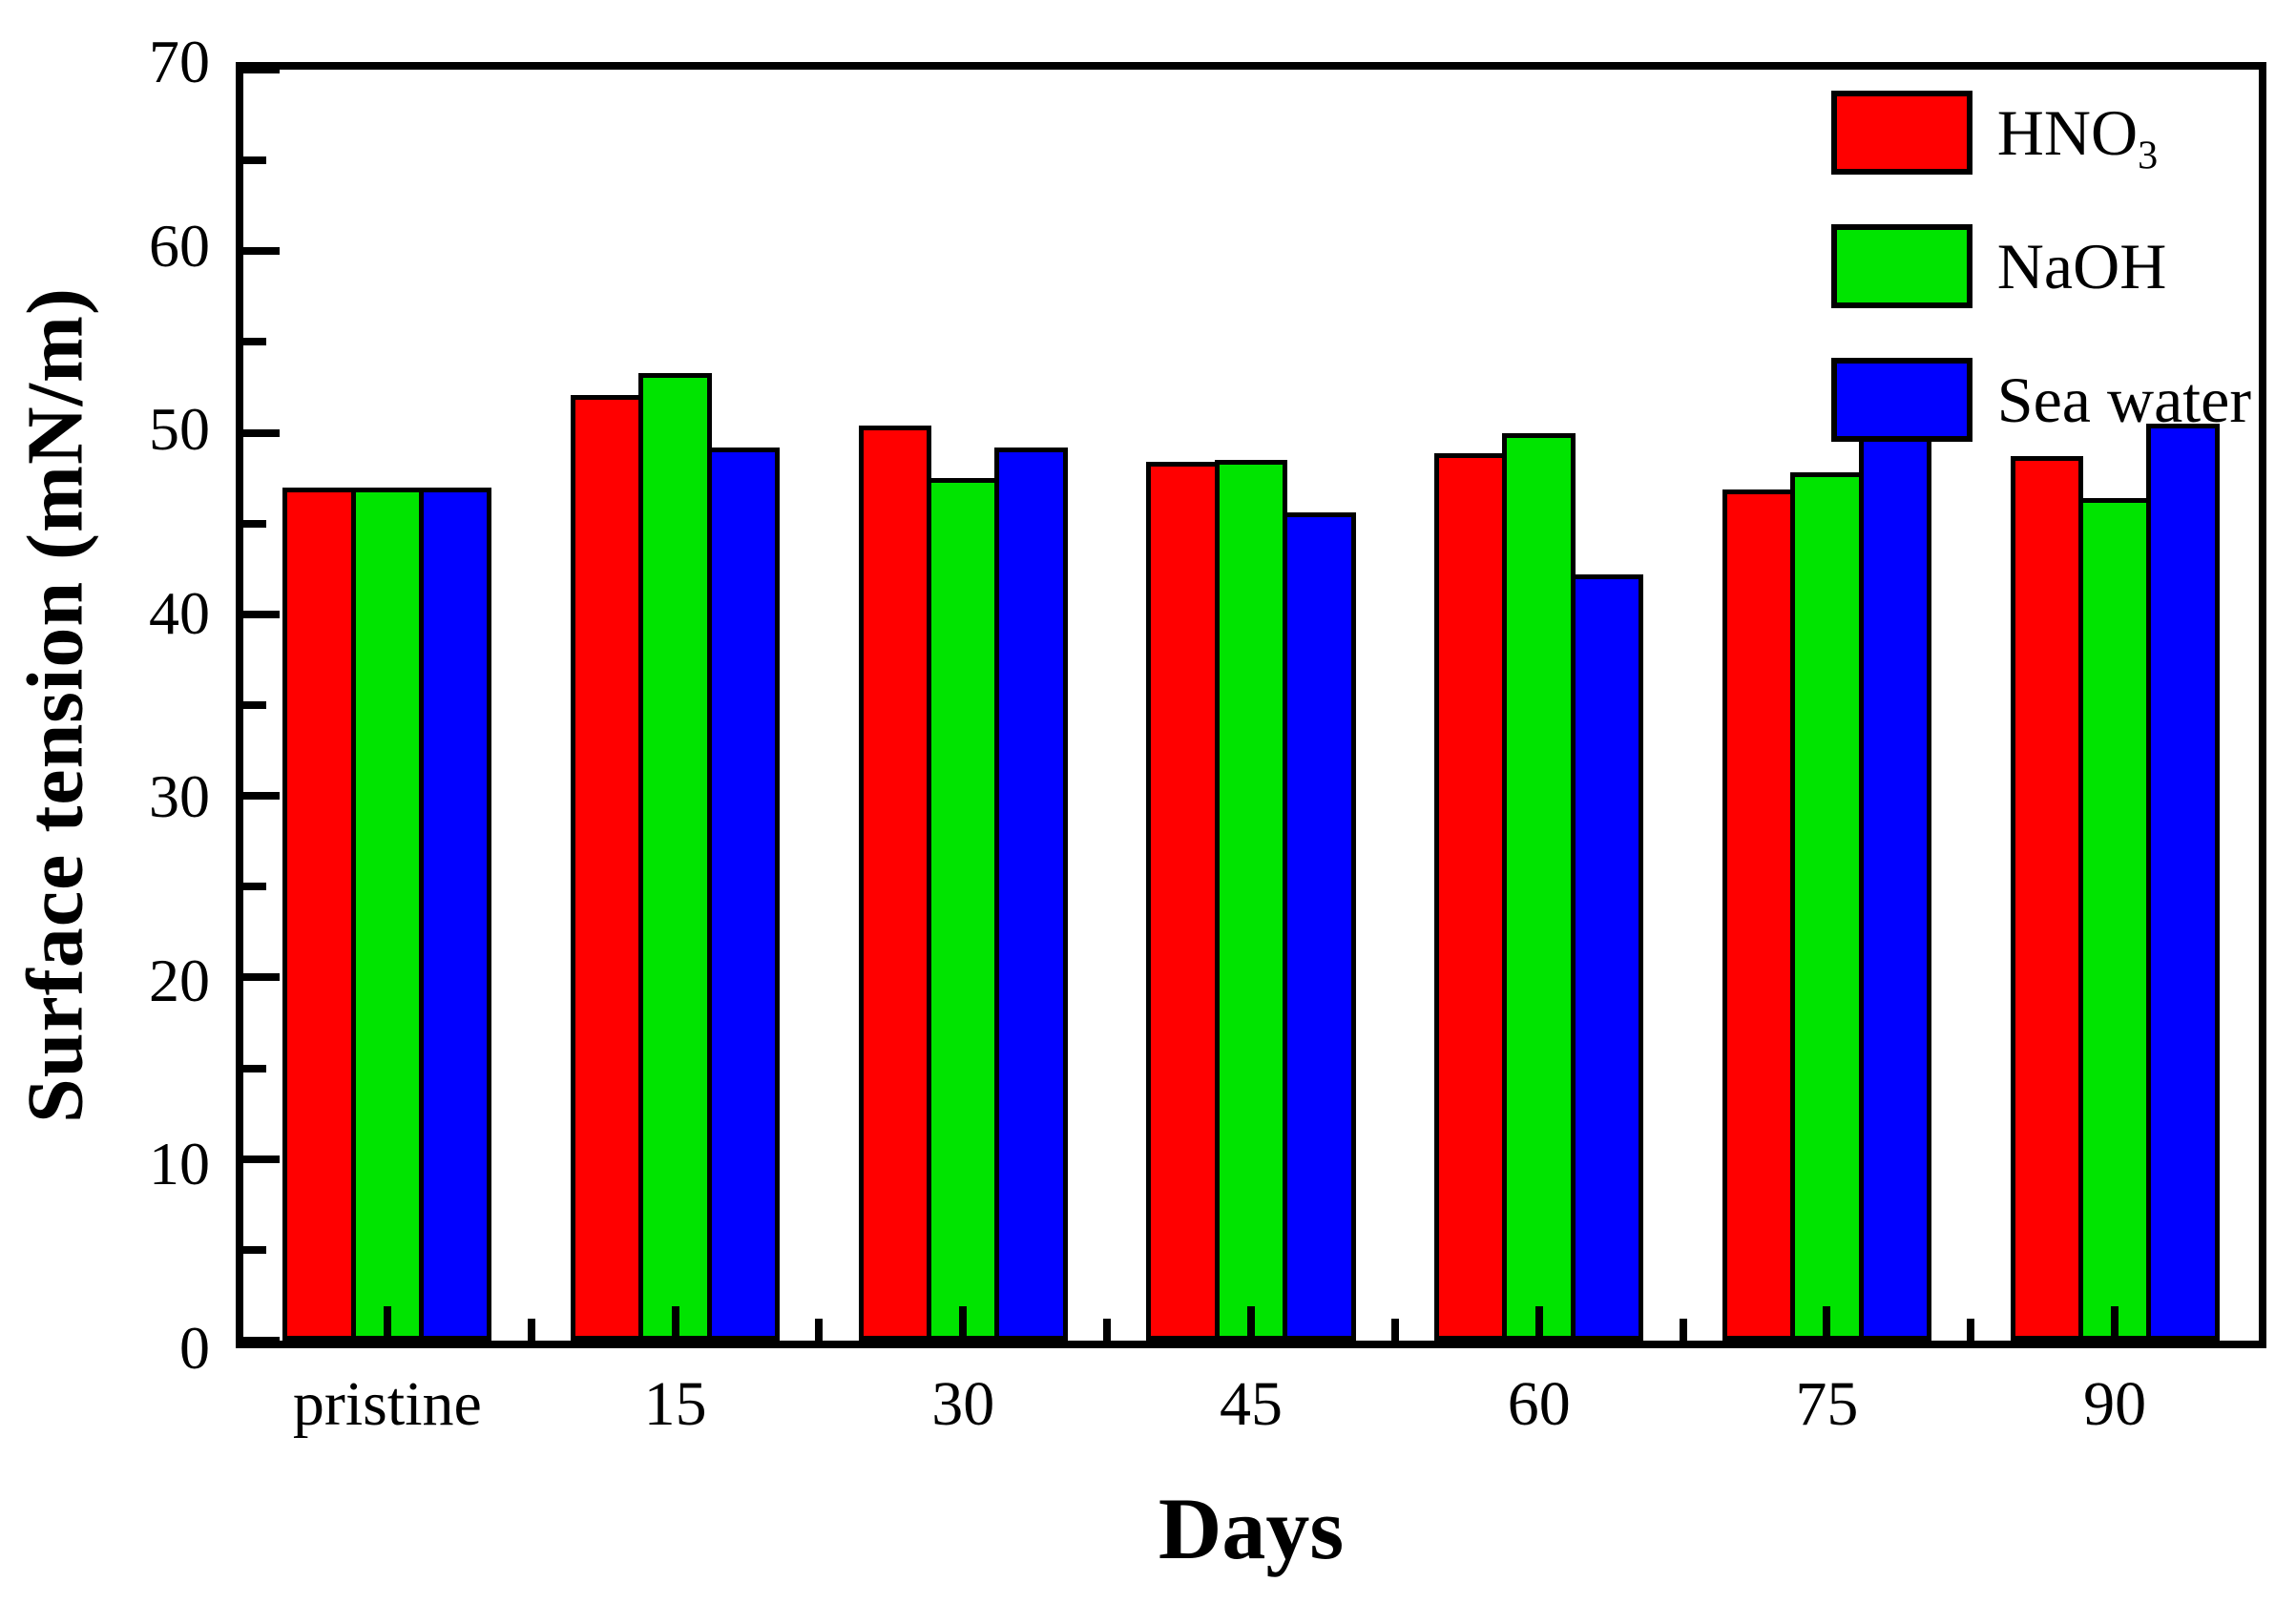 The height and width of the screenshot is (1624, 2296). Describe the element at coordinates (180, 245) in the screenshot. I see `y-tick-label-60: 60` at that location.